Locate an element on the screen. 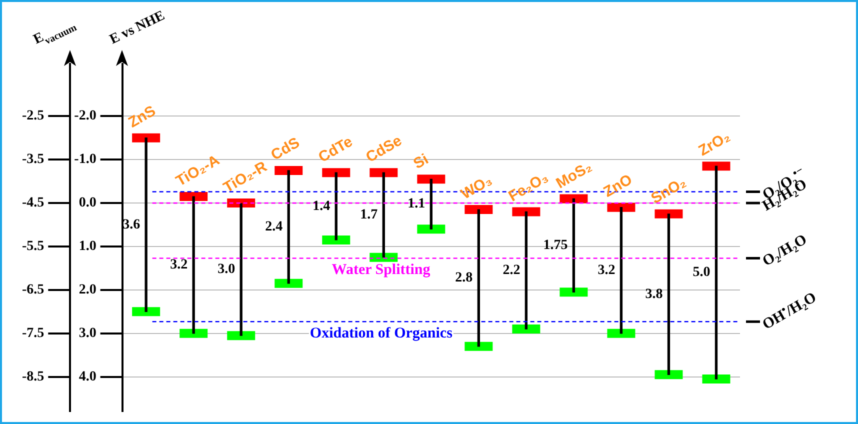  x-tick-label: ZnO is located at coordinates (618, 185).